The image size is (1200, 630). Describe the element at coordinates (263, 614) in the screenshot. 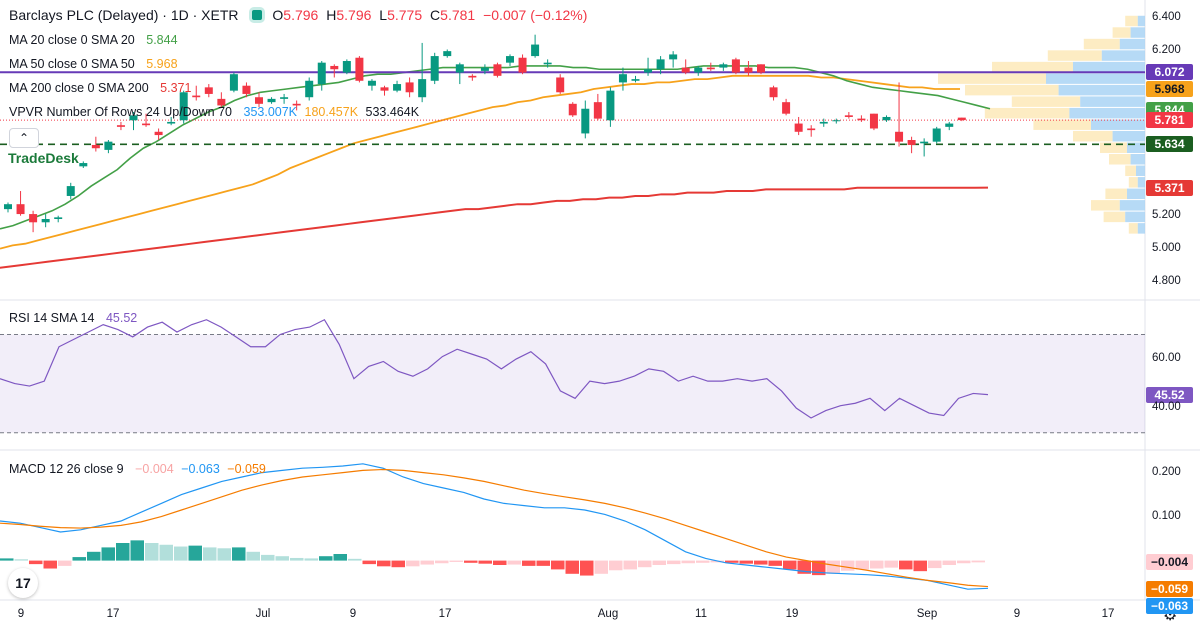

I see `time-axis-label: Jul` at that location.